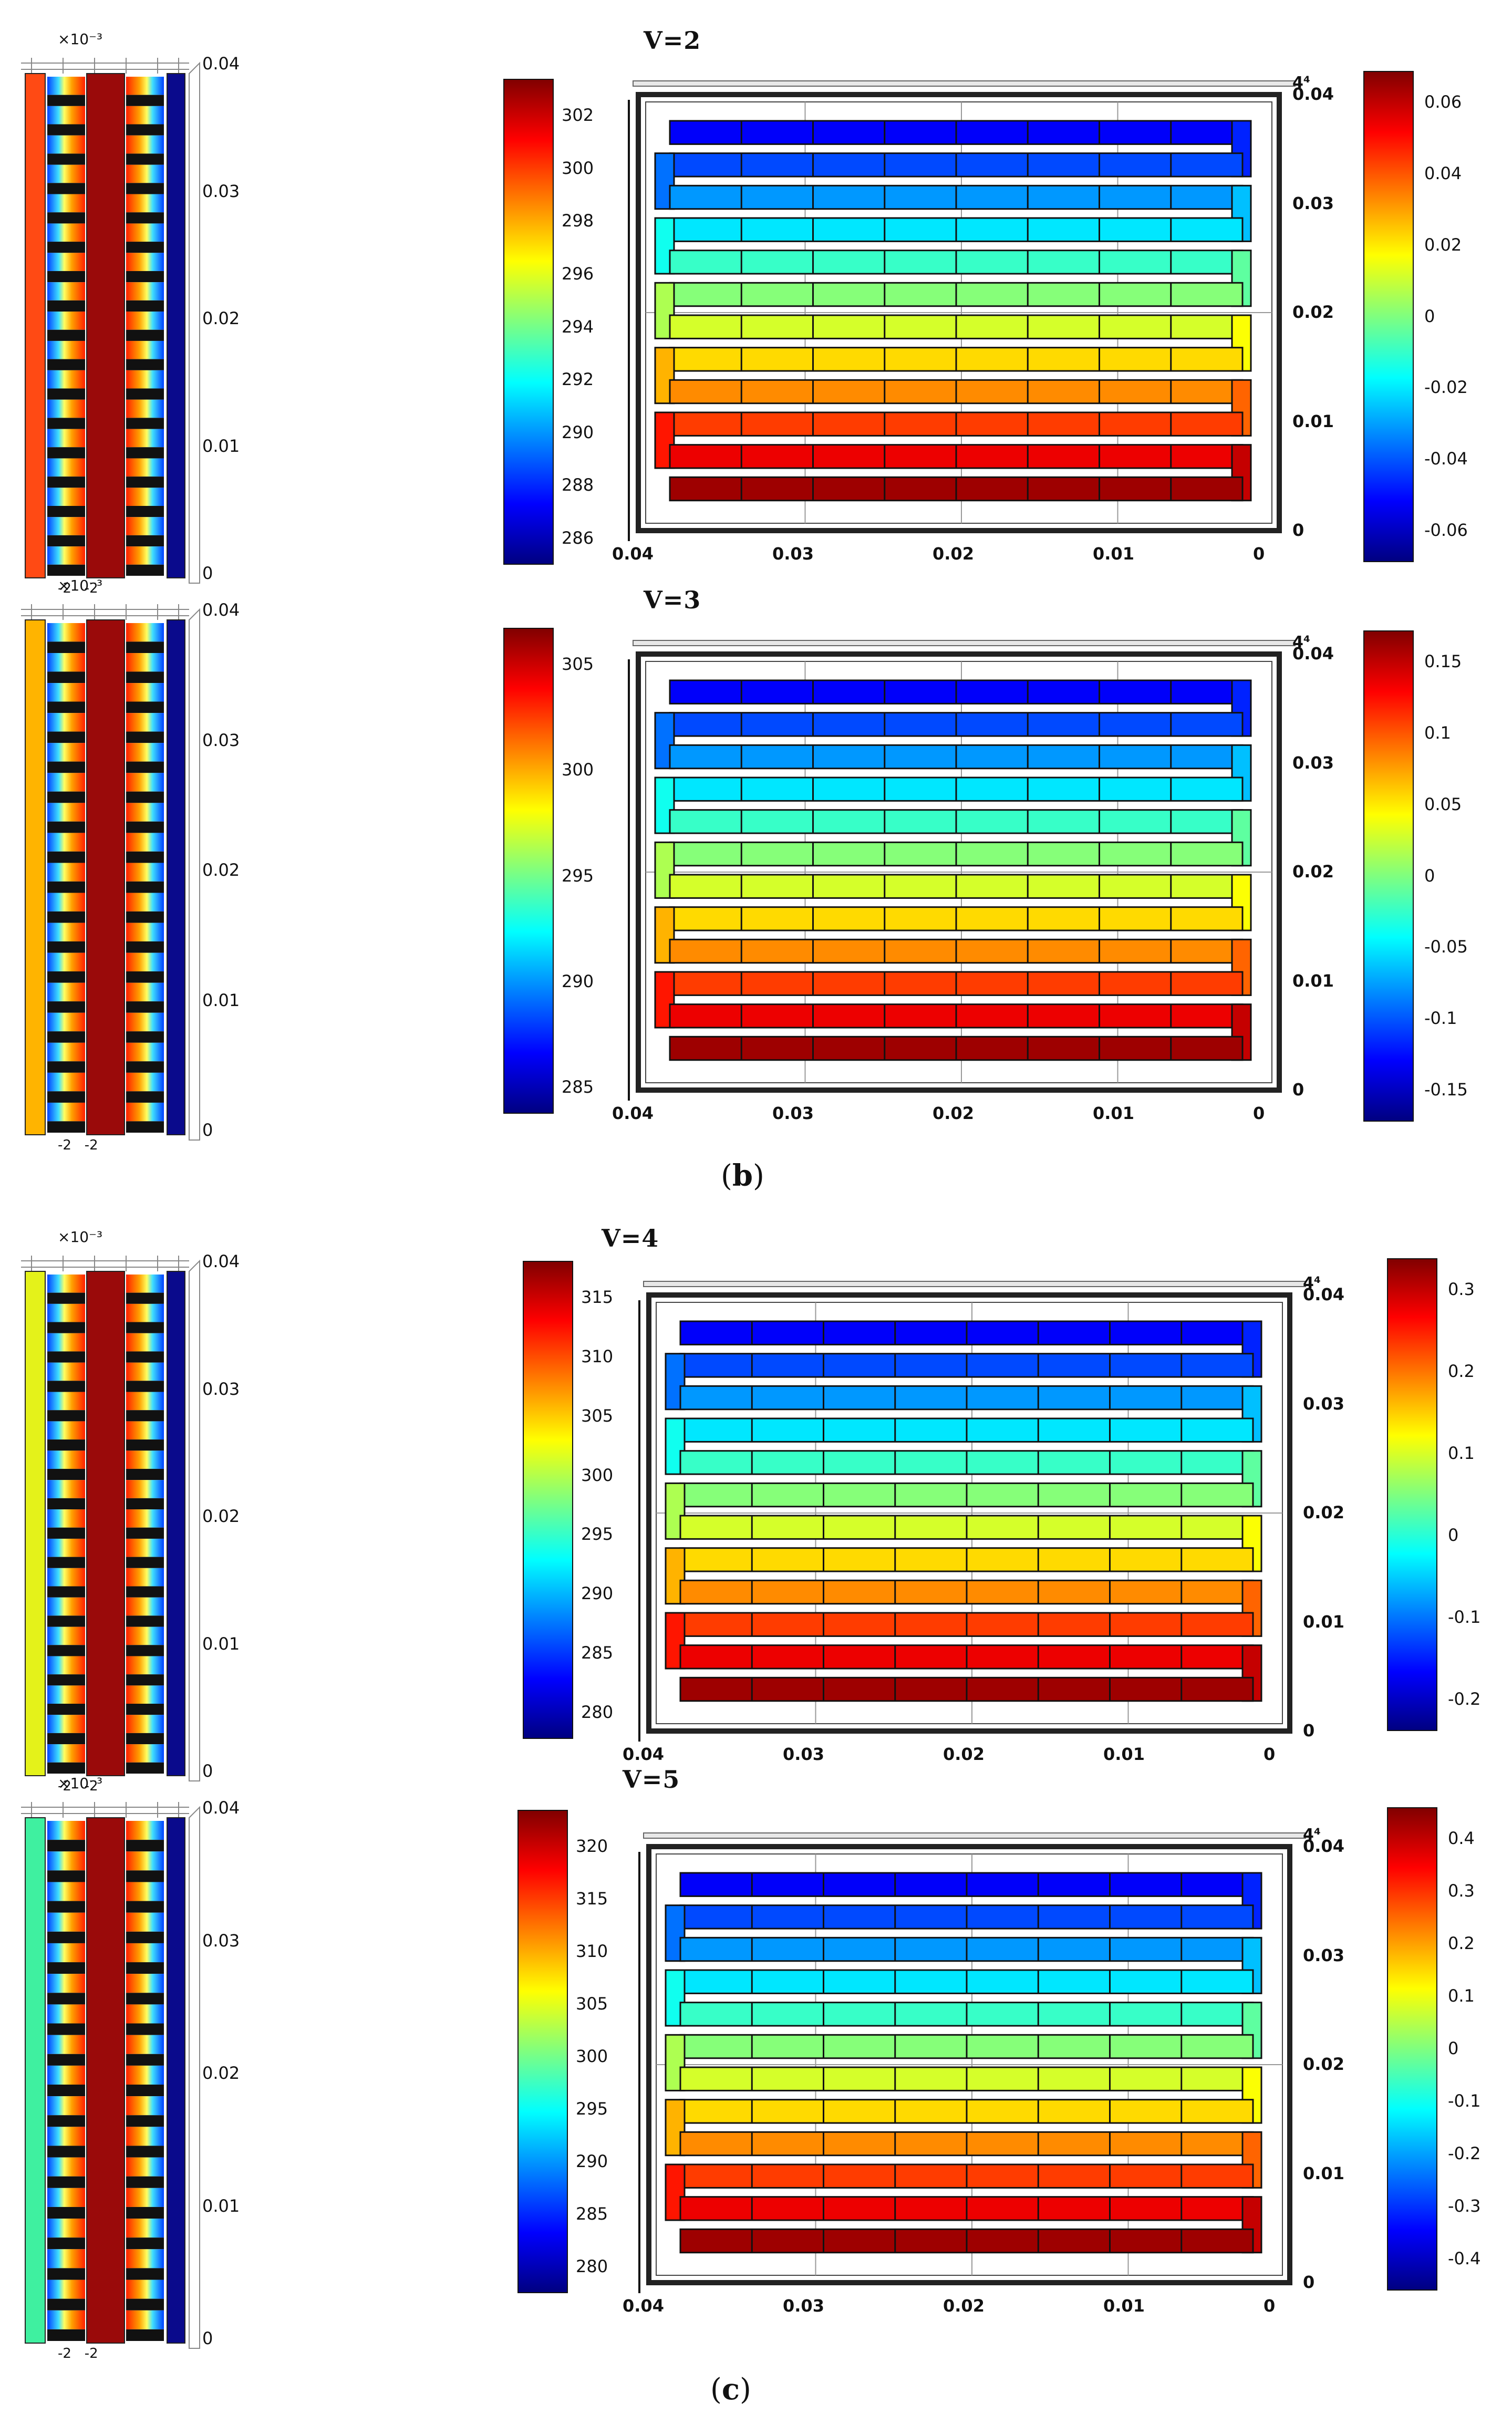  What do you see at coordinates (1461, 1371) in the screenshot?
I see `potential-tick: 0.2` at bounding box center [1461, 1371].